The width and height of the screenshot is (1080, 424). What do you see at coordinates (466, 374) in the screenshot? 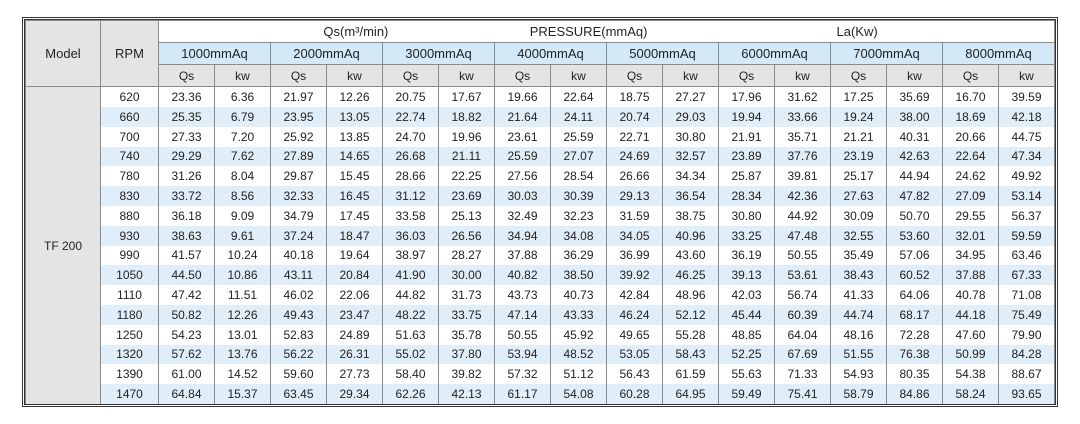
I see `value-cell: 39.82` at bounding box center [466, 374].